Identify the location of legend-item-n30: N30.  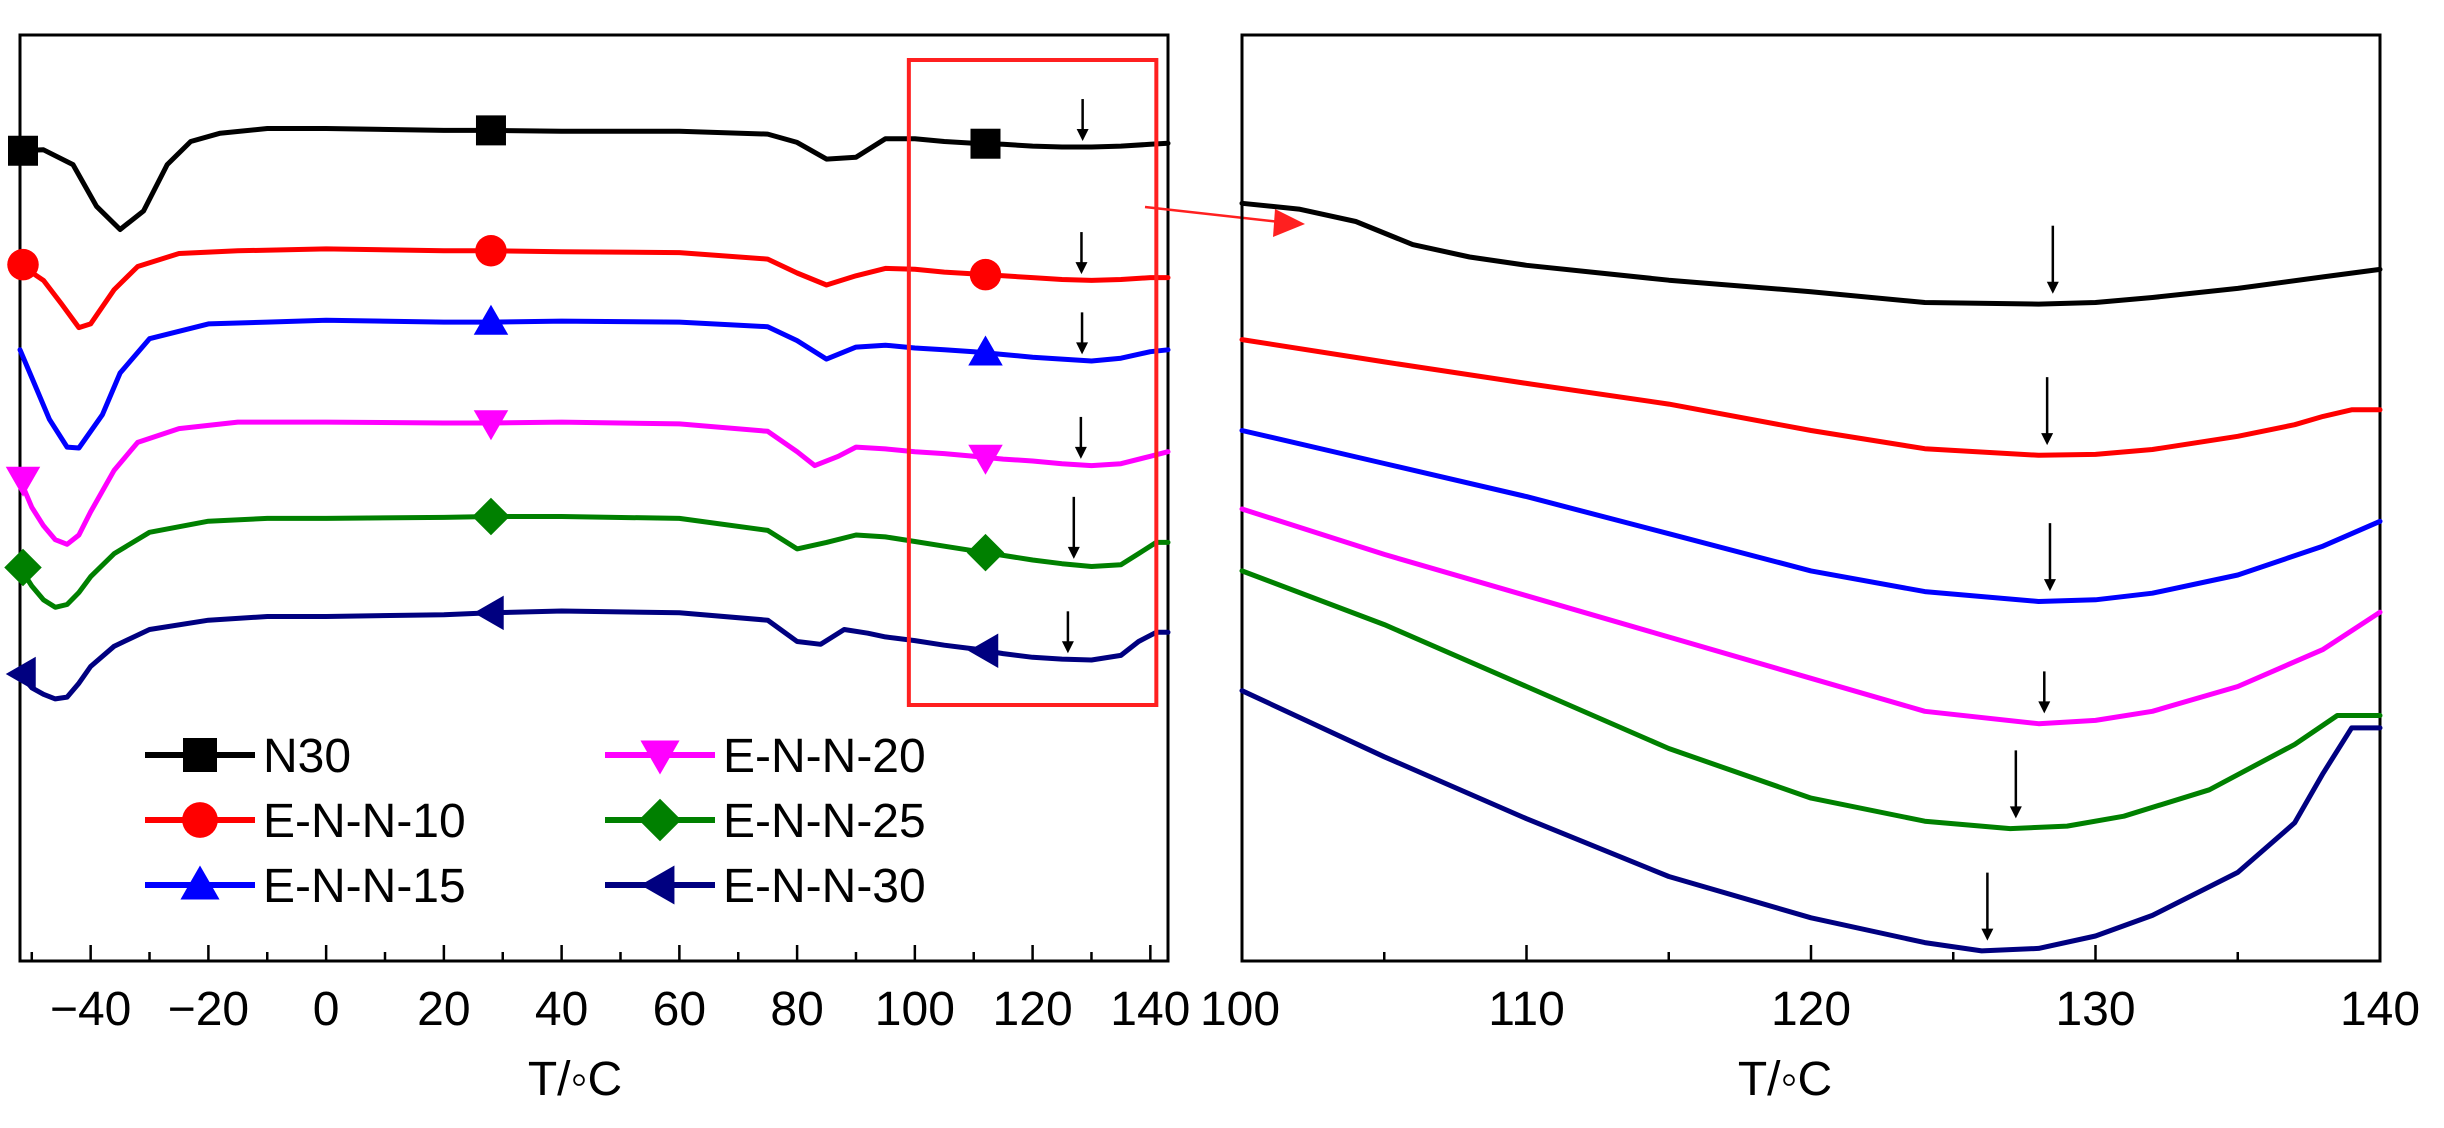
(248, 756).